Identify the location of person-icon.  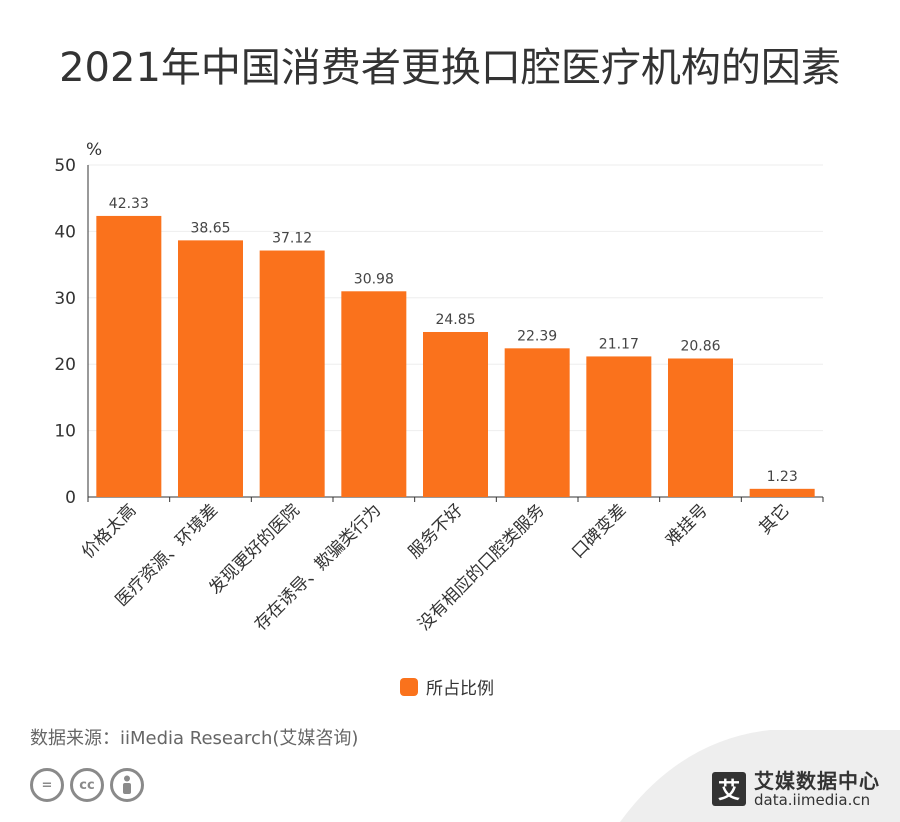
(127, 785).